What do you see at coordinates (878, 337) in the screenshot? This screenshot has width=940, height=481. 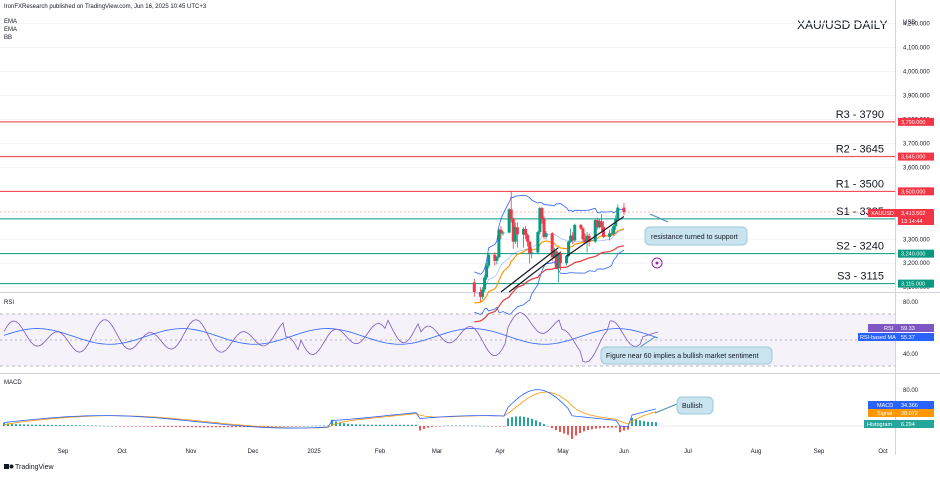 I see `rsi-ma-legend-tag` at bounding box center [878, 337].